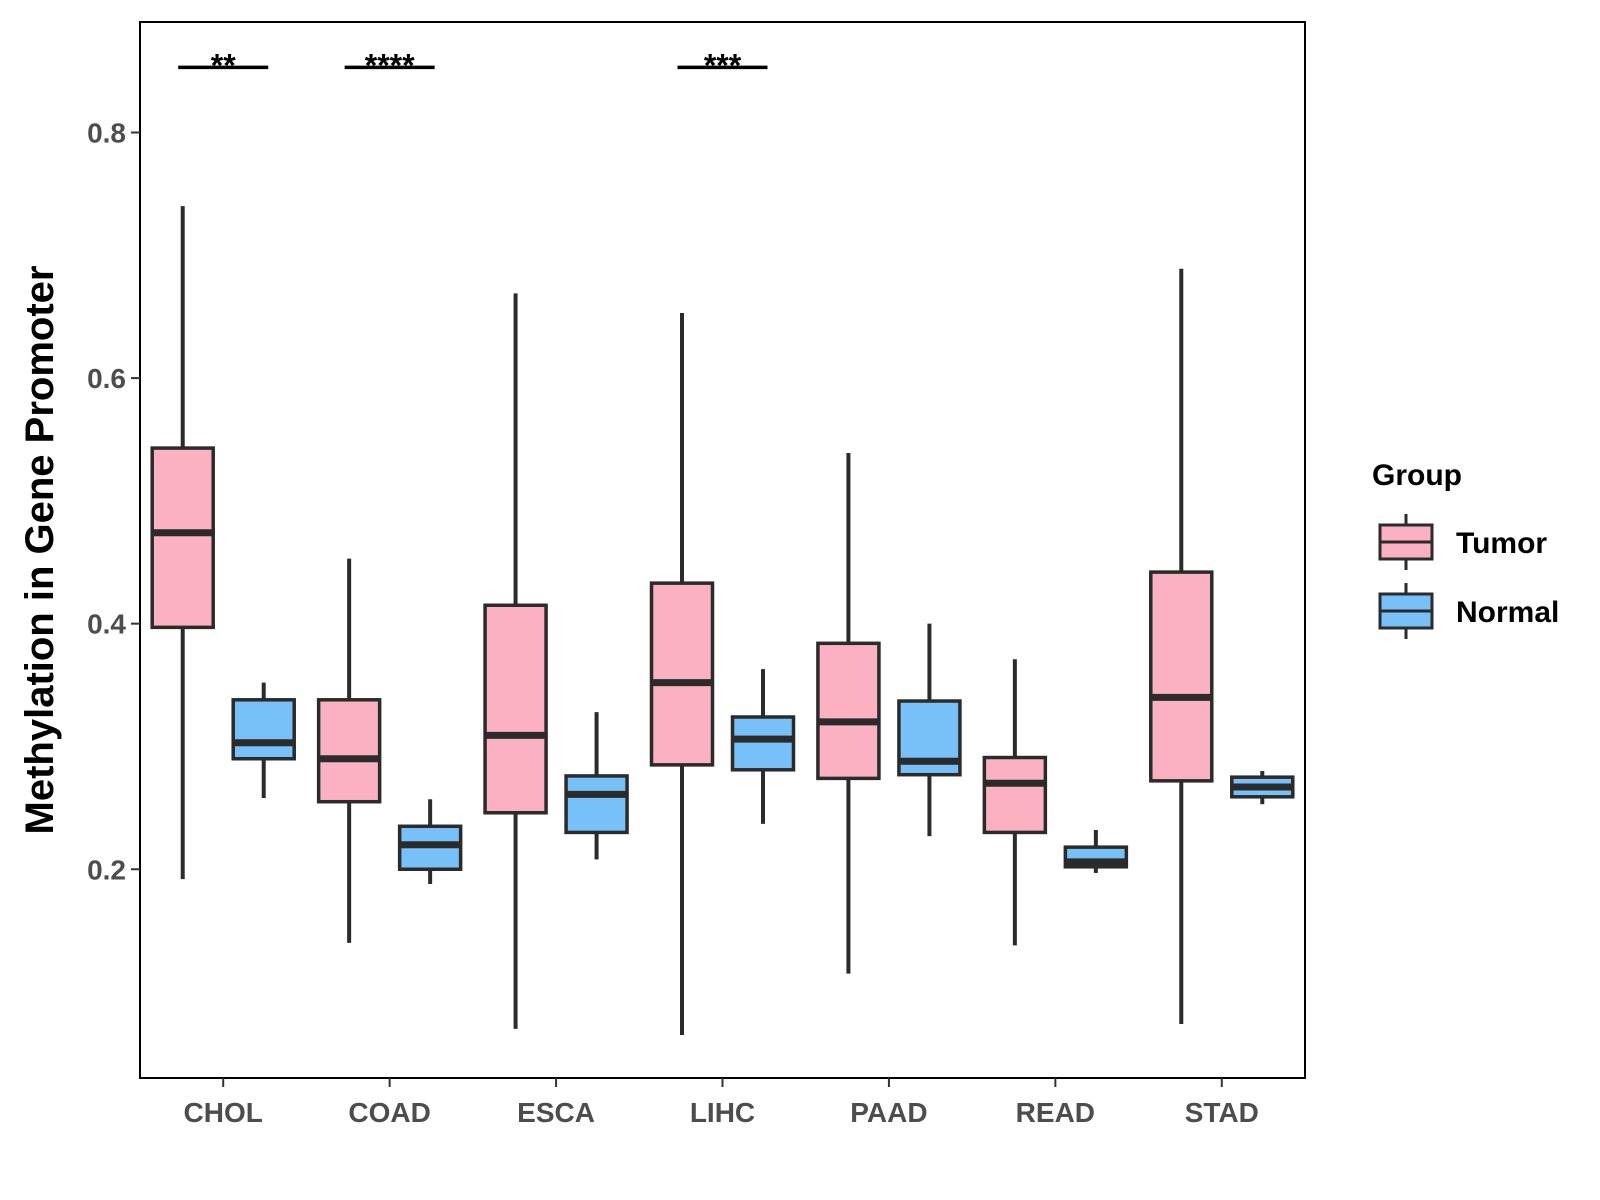  Describe the element at coordinates (106, 869) in the screenshot. I see `y-tick-label: 0.2` at that location.